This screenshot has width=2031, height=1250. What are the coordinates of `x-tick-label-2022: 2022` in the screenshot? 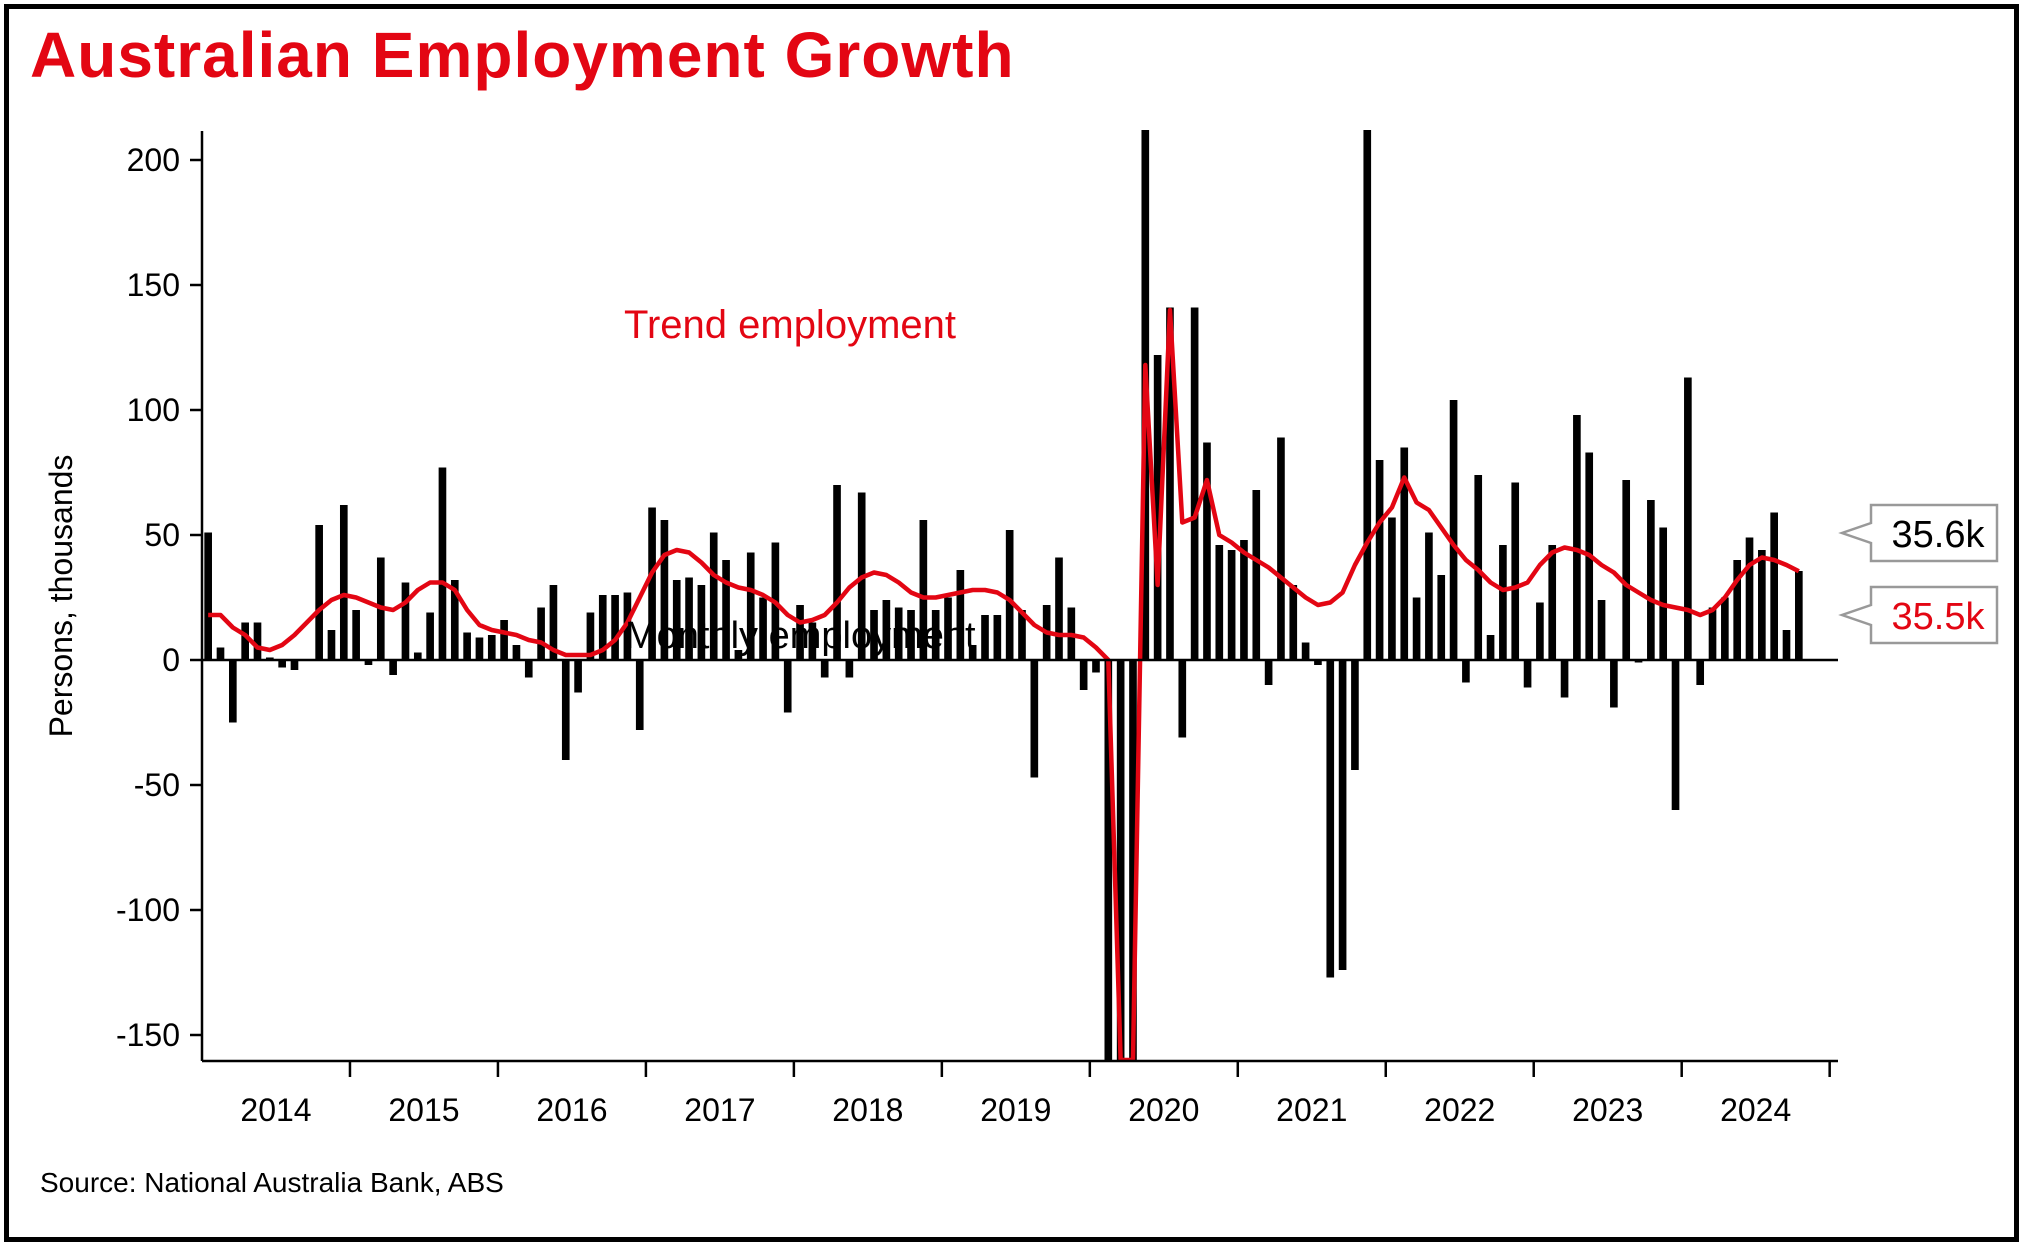 It's located at (1459, 1110).